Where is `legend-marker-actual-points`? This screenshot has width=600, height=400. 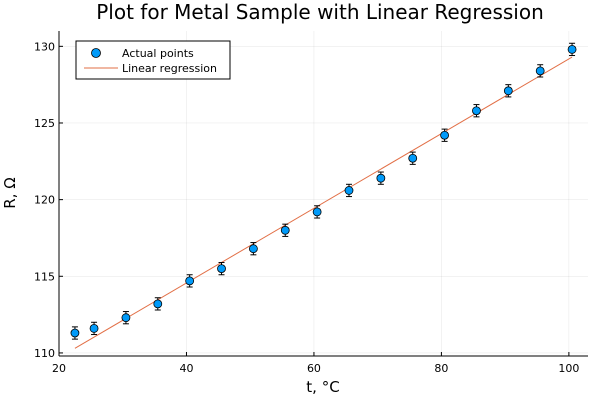 legend-marker-actual-points is located at coordinates (96, 53).